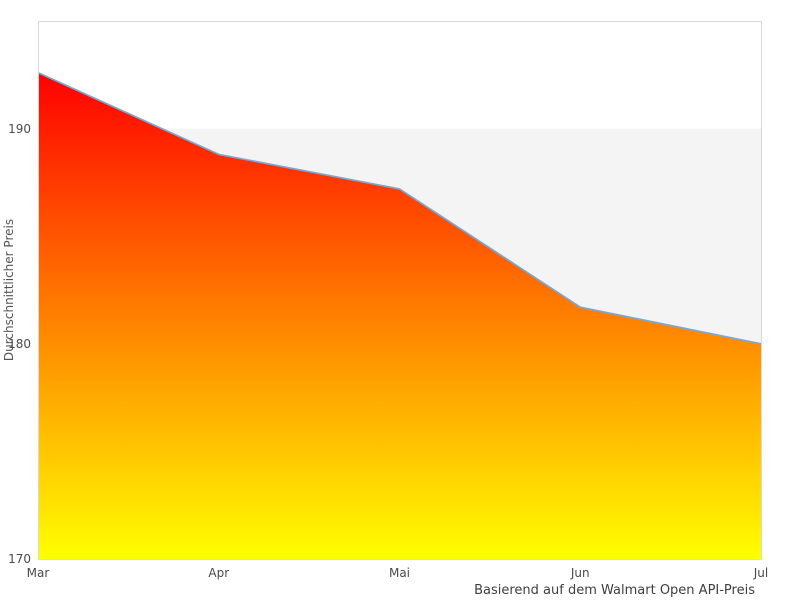  Describe the element at coordinates (19, 343) in the screenshot. I see `y-tick-180: 180` at that location.